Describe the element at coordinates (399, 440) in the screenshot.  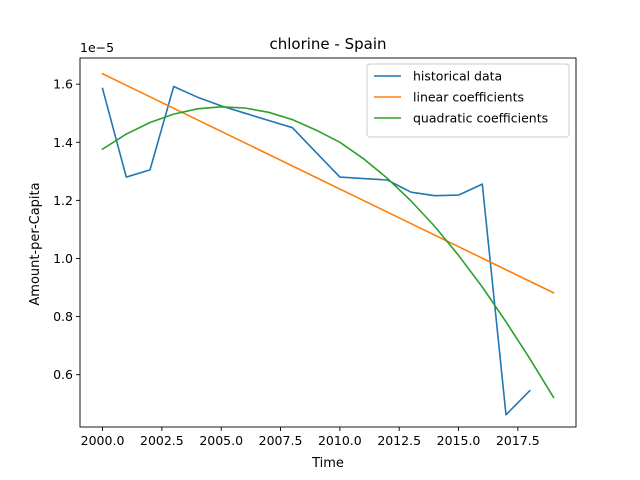
I see `x-tick-label: 2012.5` at that location.